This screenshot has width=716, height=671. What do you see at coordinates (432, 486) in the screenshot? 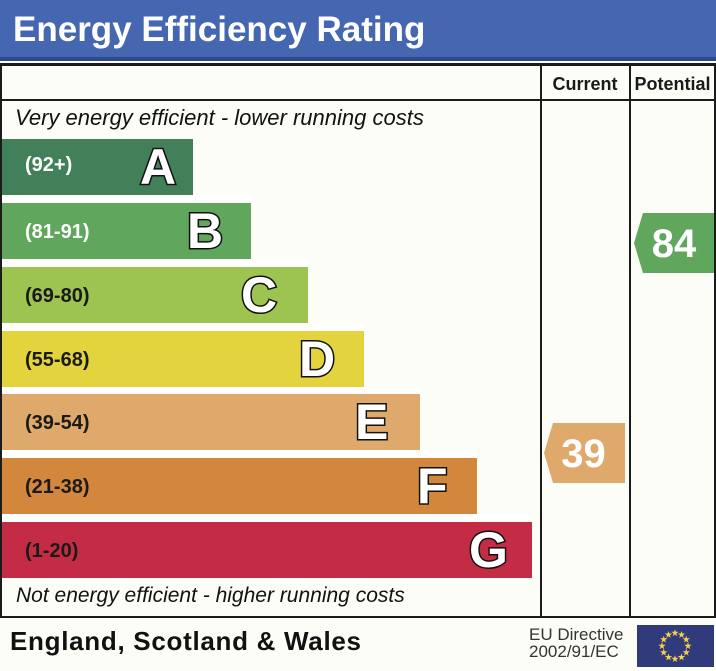
I see `svg-text: F` at bounding box center [432, 486].